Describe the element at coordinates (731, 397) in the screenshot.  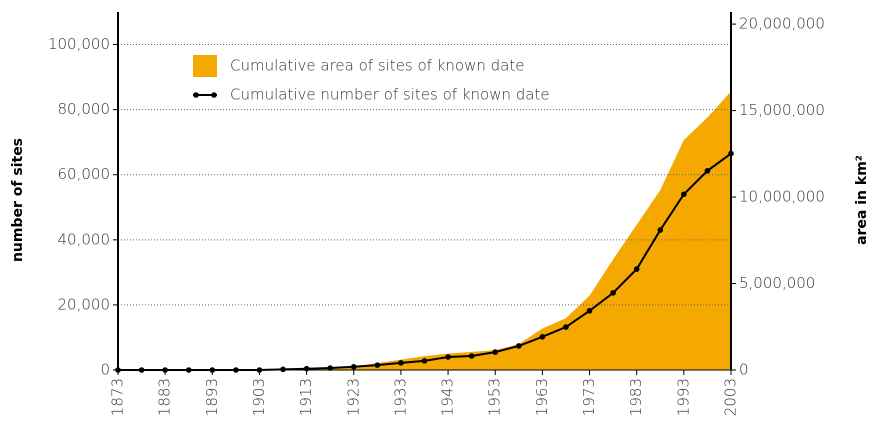
I see `x-tick-label: 2003` at that location.